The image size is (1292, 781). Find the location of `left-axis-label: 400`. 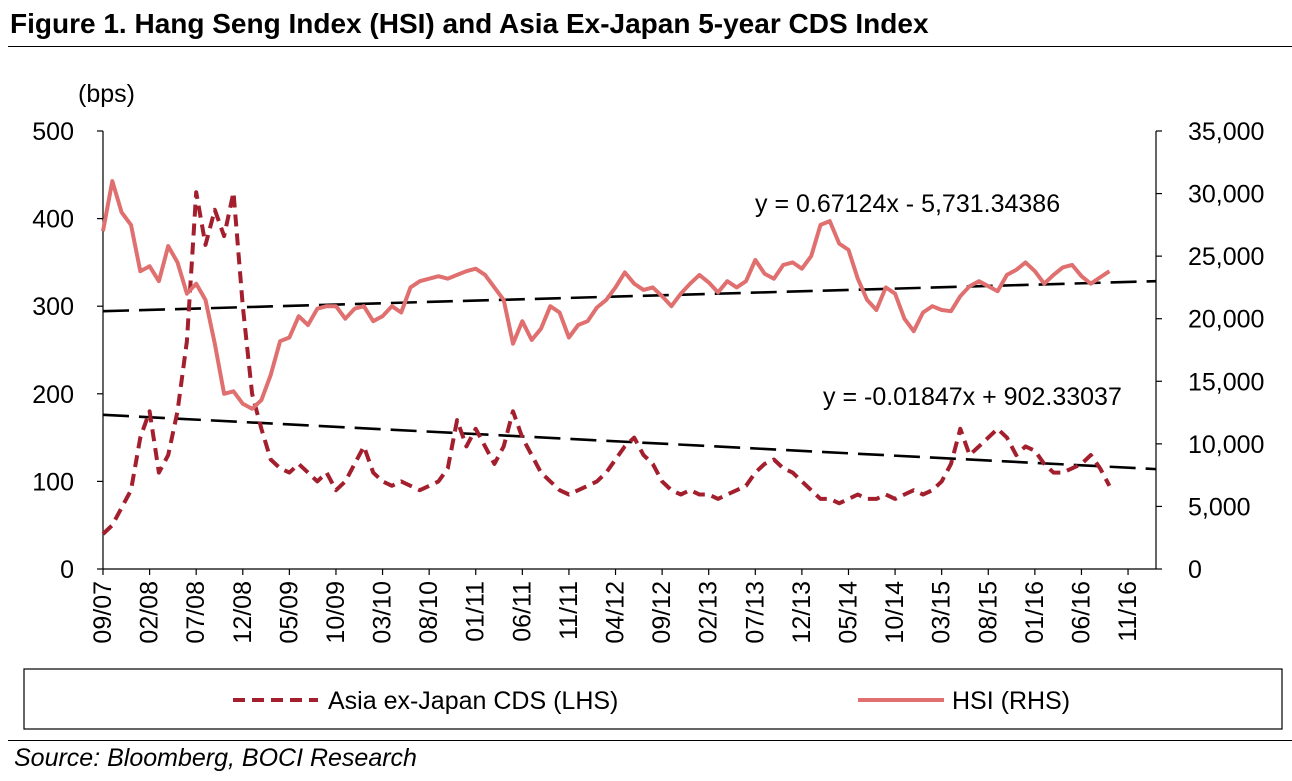

left-axis-label: 400 is located at coordinates (53, 220).